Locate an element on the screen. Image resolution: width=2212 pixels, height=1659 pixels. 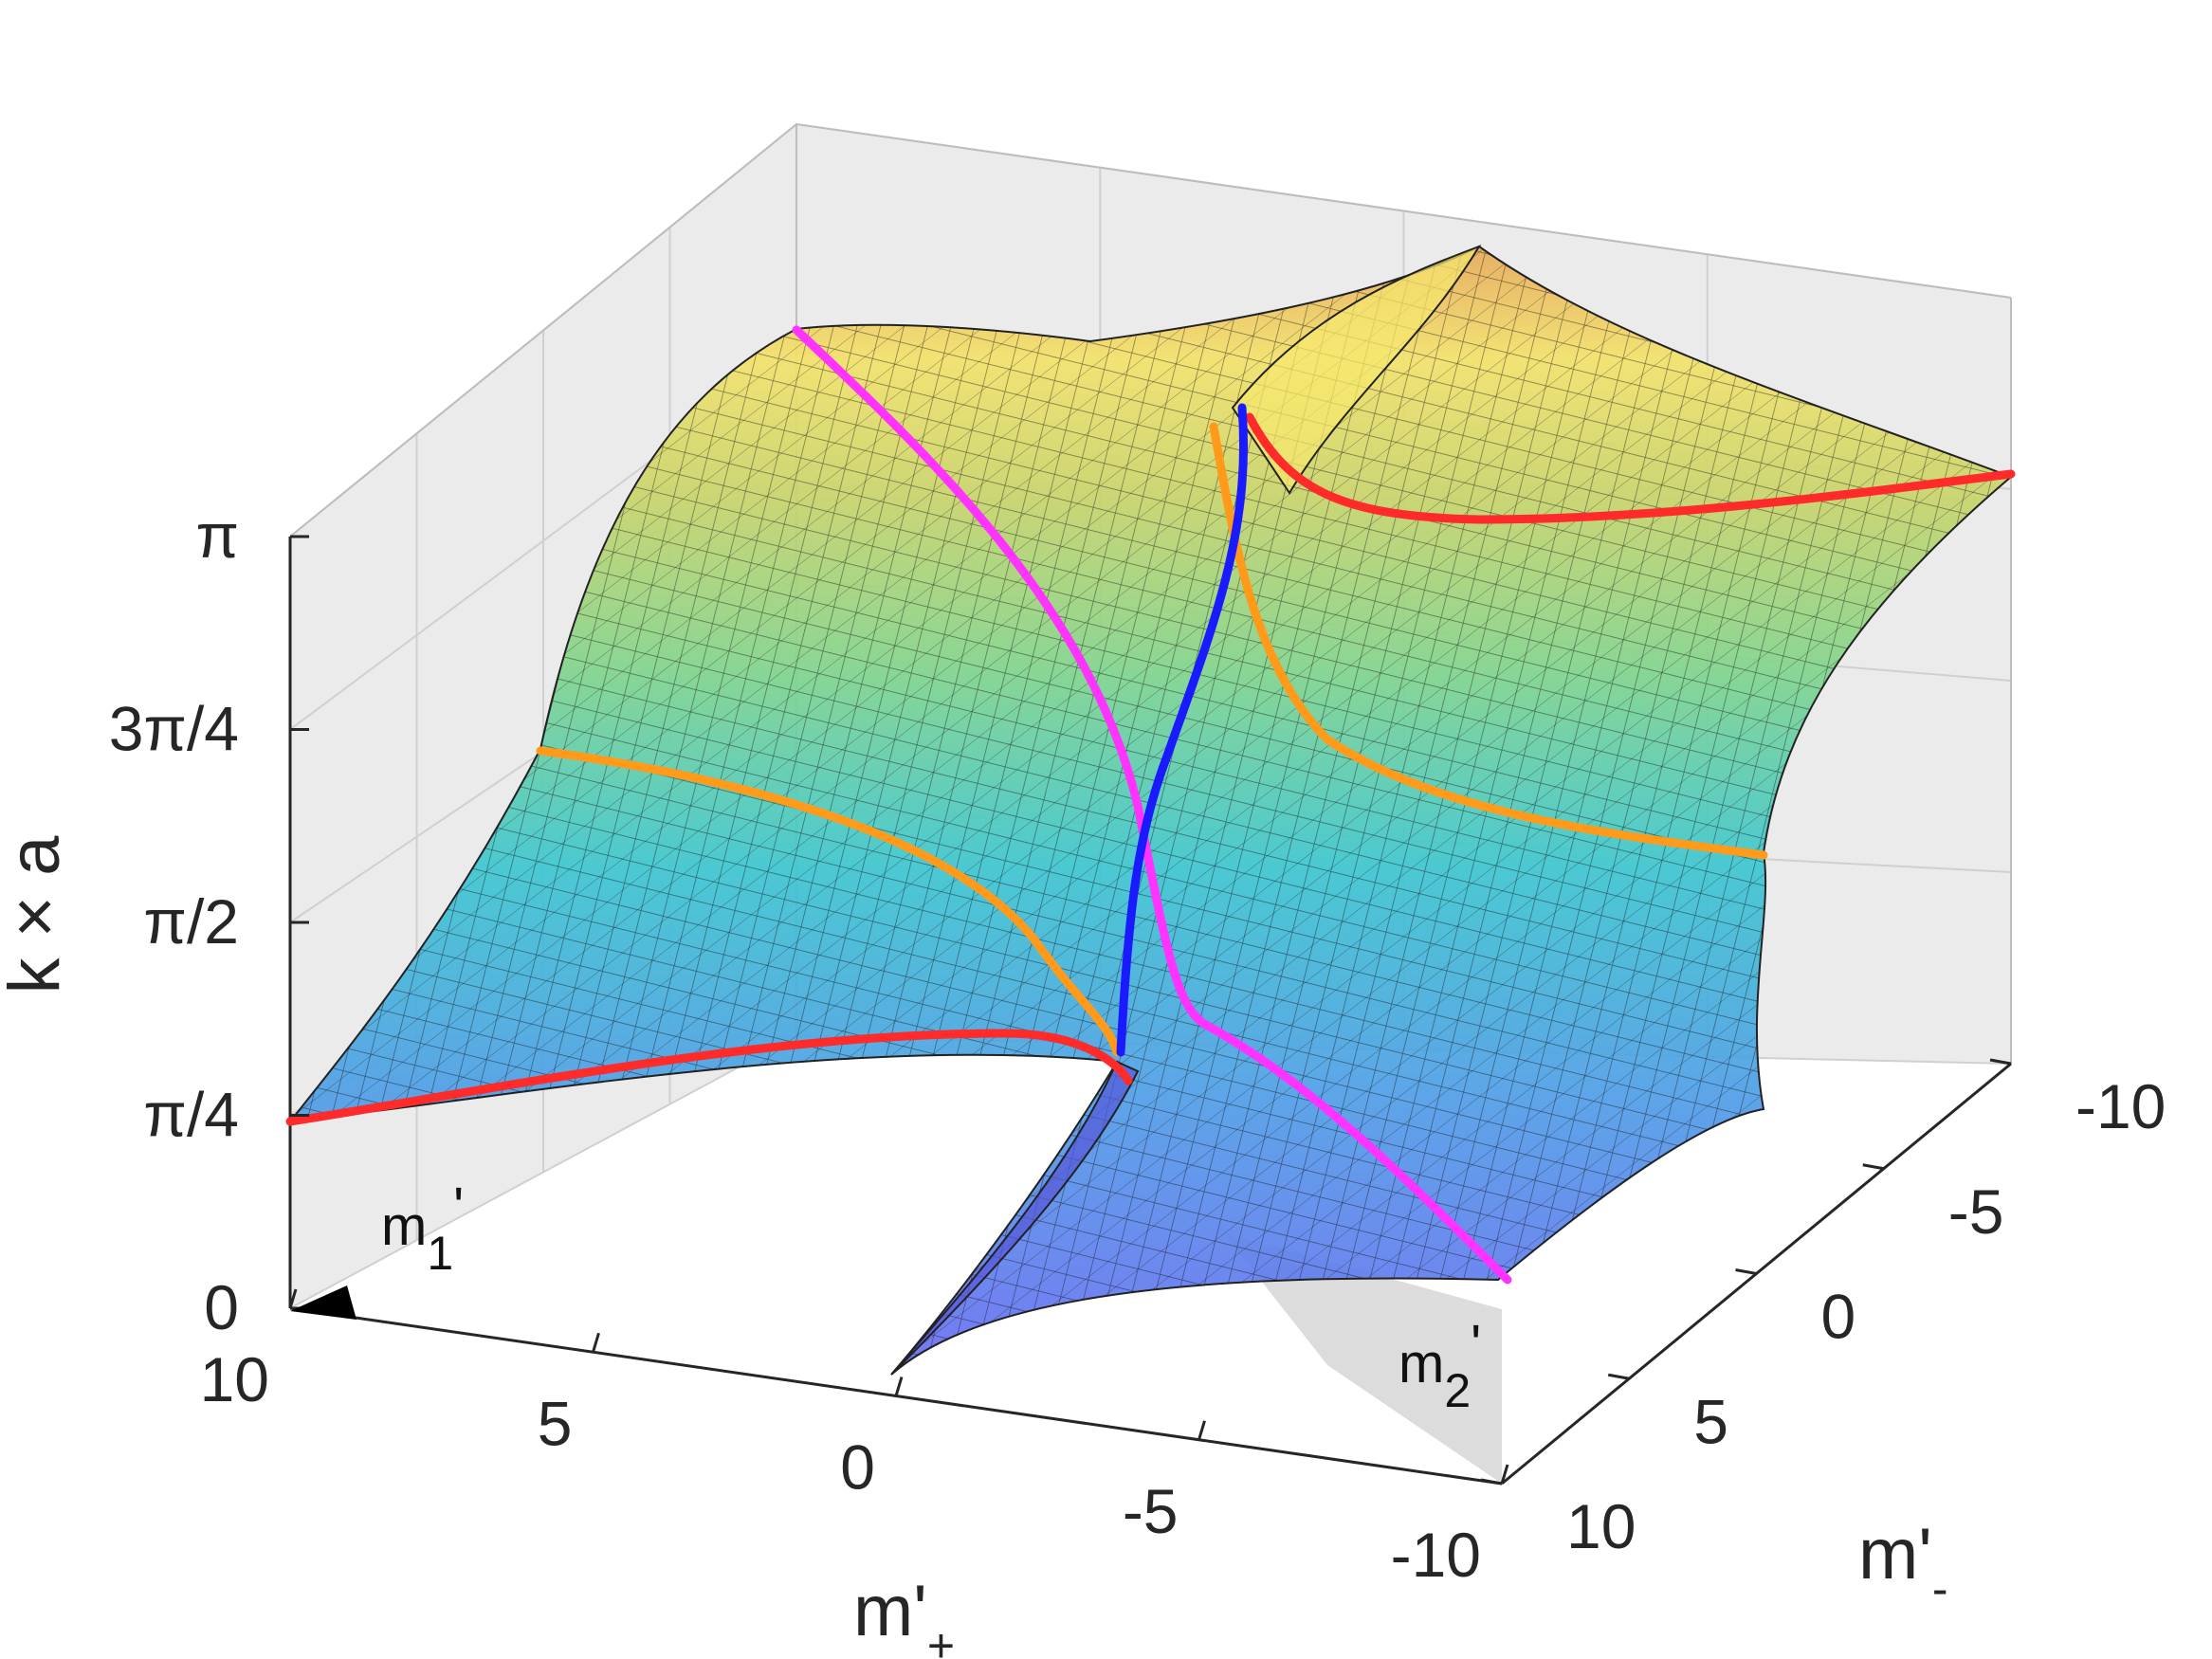
y-axis-label-main: m' is located at coordinates (1895, 1554).